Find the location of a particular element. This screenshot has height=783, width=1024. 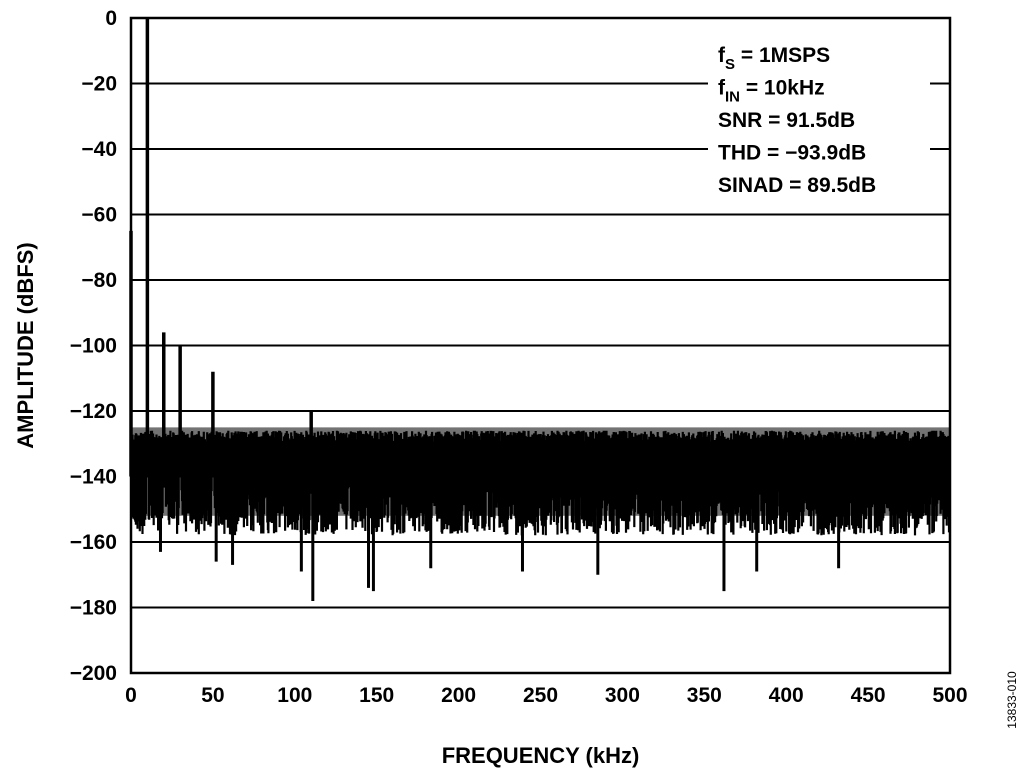

annotation-line: SNR = 91.5dB is located at coordinates (786, 120).